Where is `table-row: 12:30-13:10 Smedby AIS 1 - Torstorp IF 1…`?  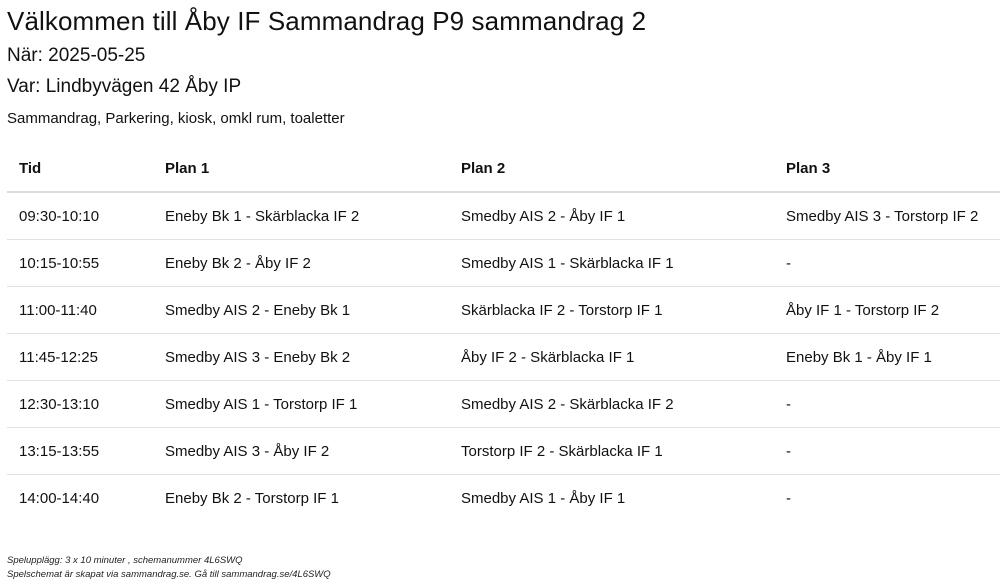
table-row: 12:30-13:10 Smedby AIS 1 - Torstorp IF 1… is located at coordinates (503, 404).